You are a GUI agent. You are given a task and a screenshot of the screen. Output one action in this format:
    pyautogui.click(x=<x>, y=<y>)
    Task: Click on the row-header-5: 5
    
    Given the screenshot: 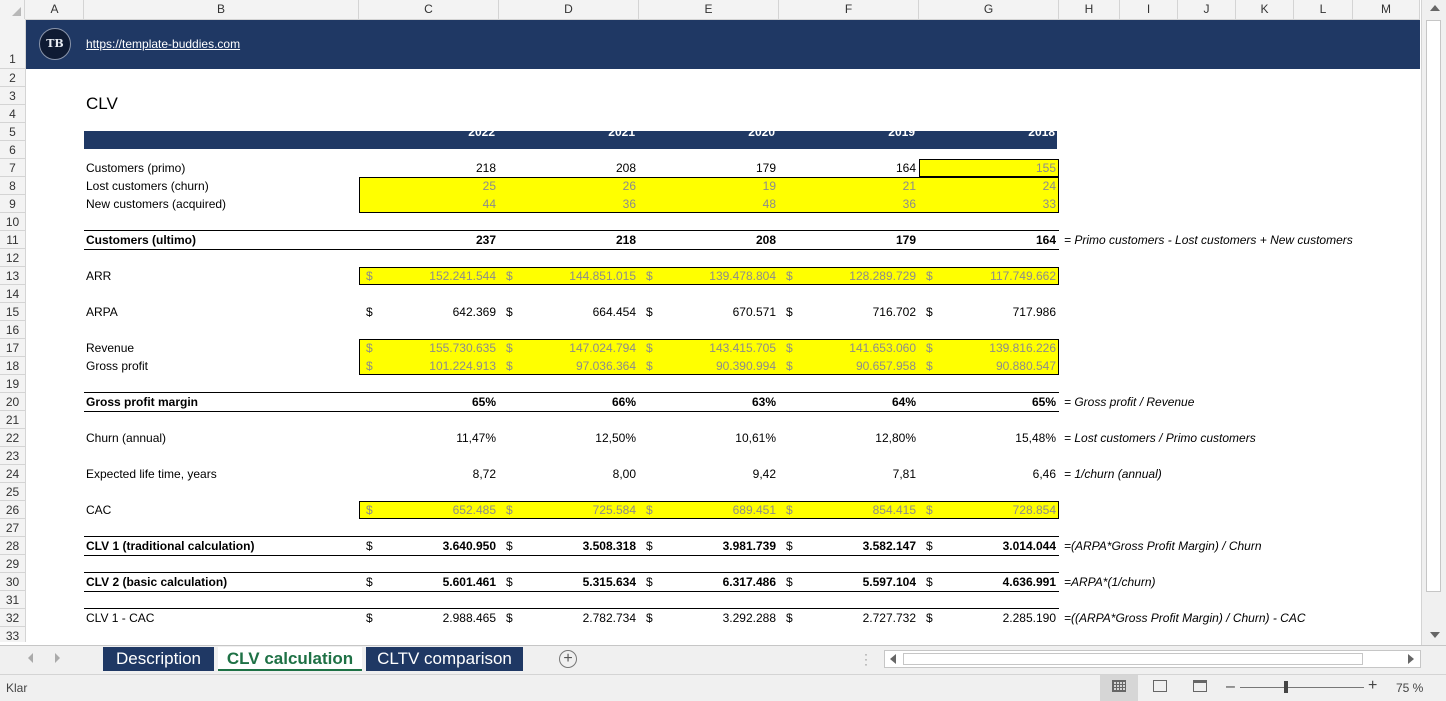 What is the action you would take?
    pyautogui.click(x=12, y=132)
    